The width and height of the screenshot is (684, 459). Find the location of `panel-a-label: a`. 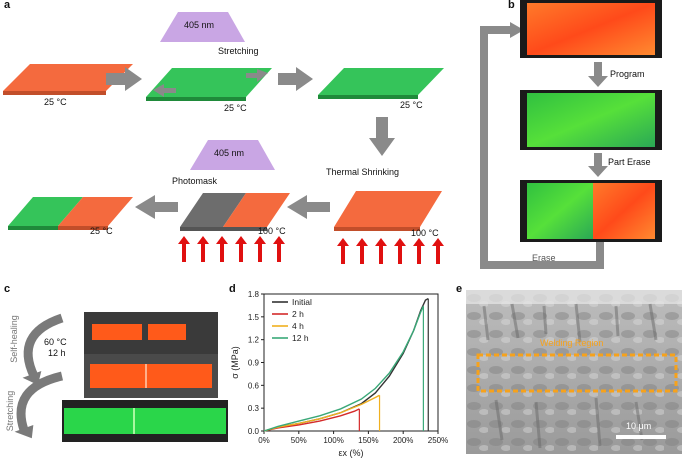

panel-a-label: a is located at coordinates (7, 5).